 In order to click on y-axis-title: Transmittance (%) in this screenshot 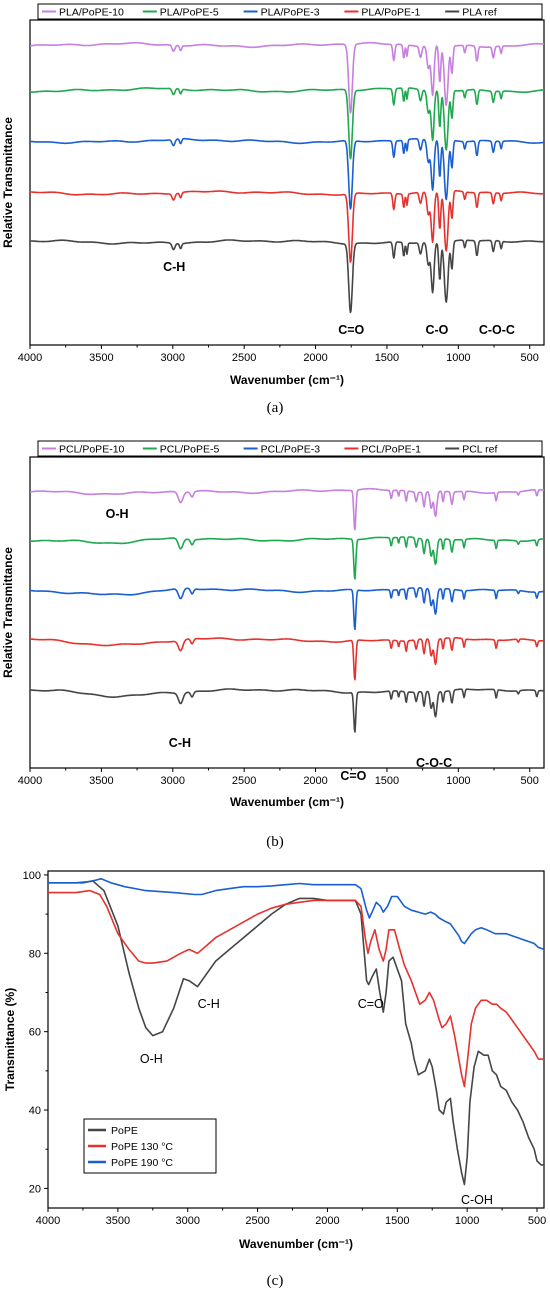, I will do `click(10, 1039)`.